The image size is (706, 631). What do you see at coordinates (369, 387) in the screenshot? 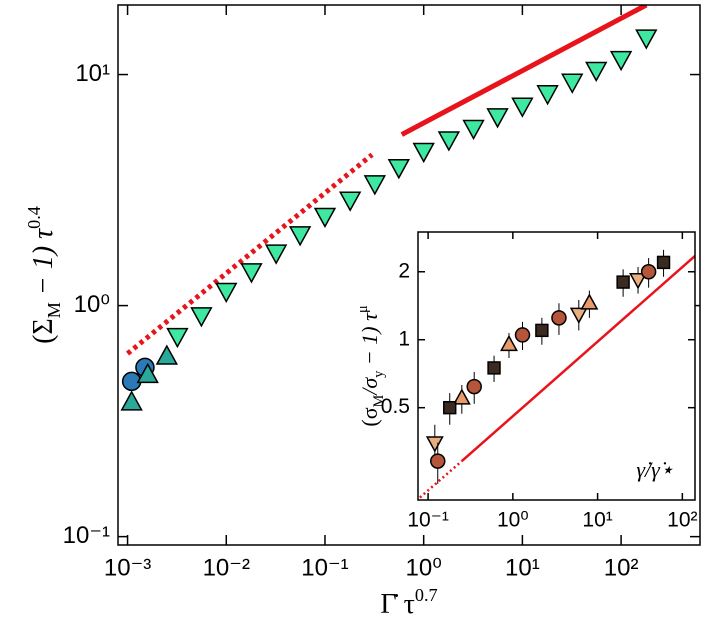
I see `label-part: /σ` at bounding box center [369, 387].